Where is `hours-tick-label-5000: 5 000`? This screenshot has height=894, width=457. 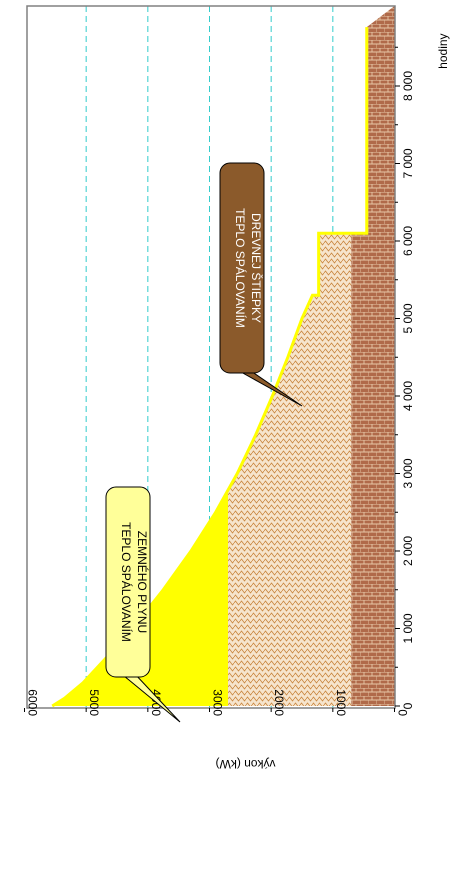
hours-tick-label-5000: 5 000 is located at coordinates (408, 318).